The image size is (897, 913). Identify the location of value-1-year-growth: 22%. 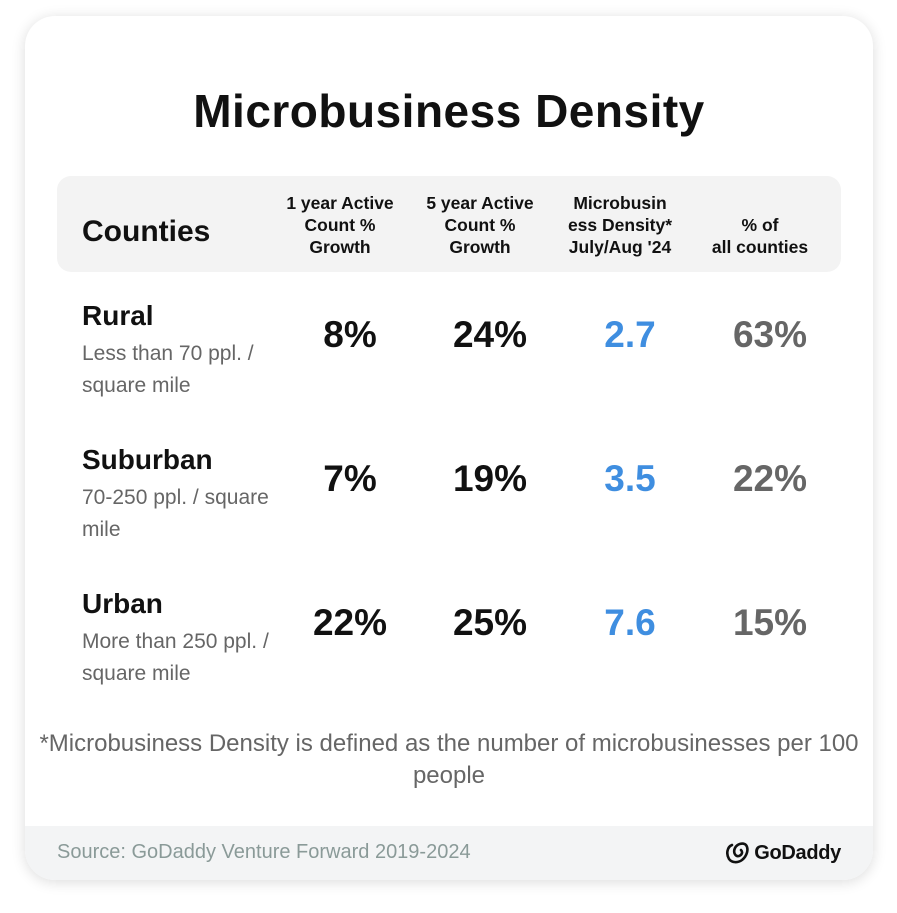
(350, 622).